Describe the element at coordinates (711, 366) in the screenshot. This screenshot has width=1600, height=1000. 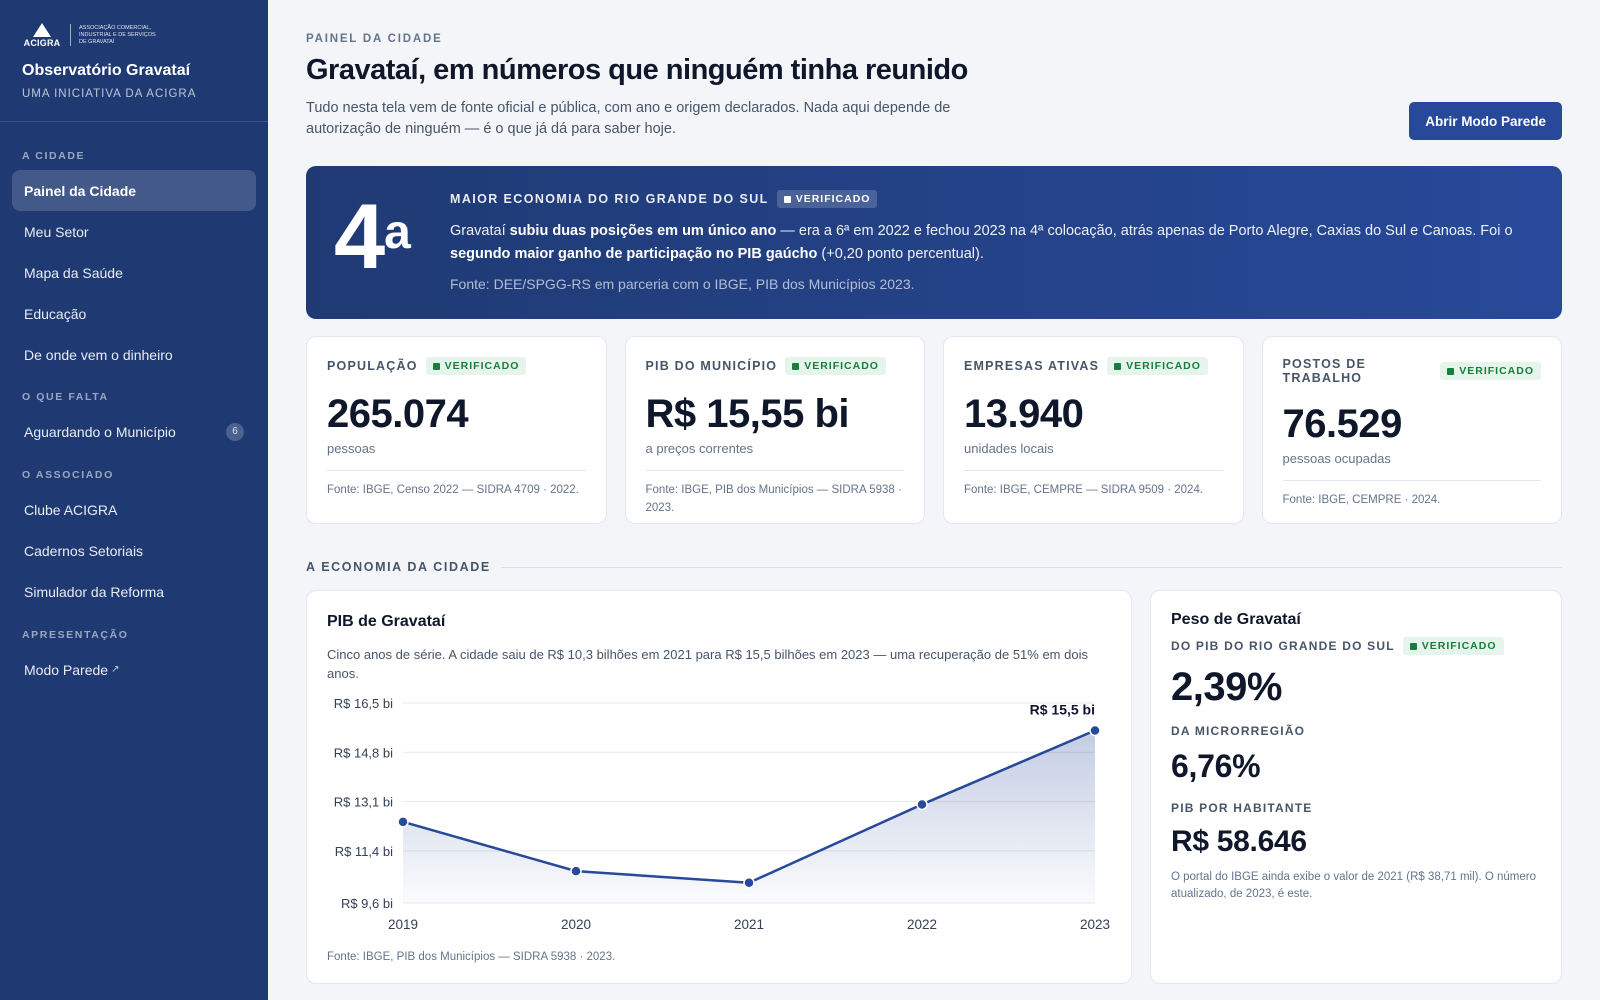
I see `stat-label: PIB do município` at that location.